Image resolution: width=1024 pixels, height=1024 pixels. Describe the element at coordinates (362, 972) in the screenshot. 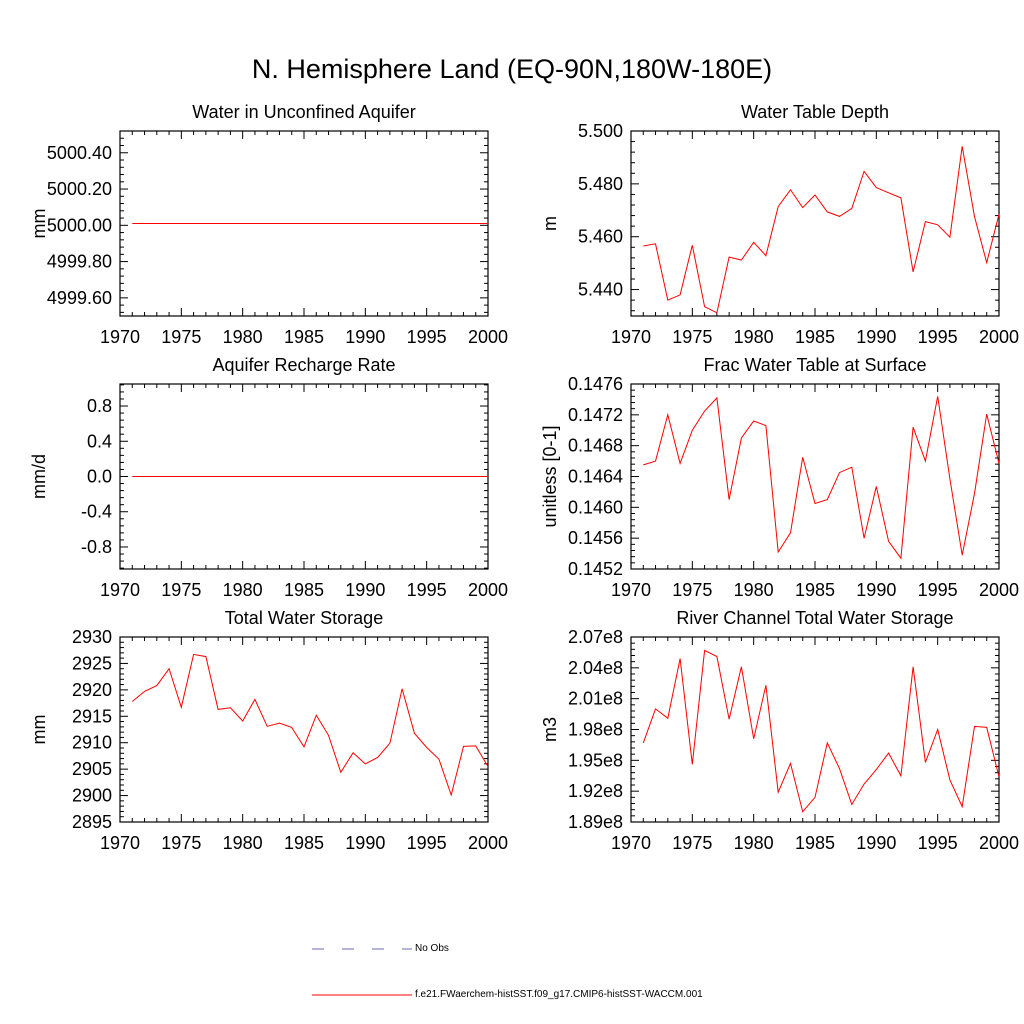

I see `legend` at that location.